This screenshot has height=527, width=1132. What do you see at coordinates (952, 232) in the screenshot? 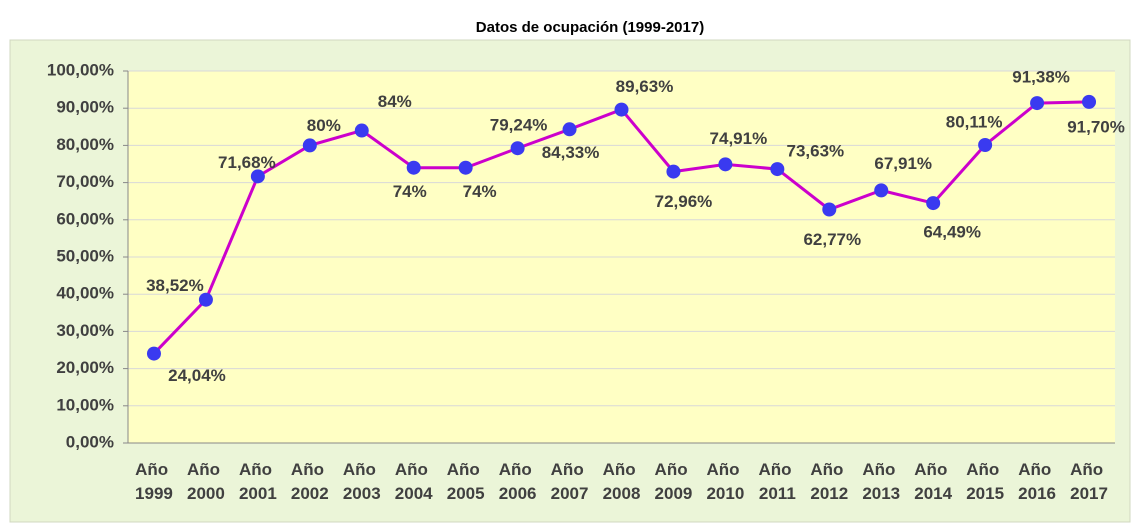
I see `data-label: 64,49%` at bounding box center [952, 232].